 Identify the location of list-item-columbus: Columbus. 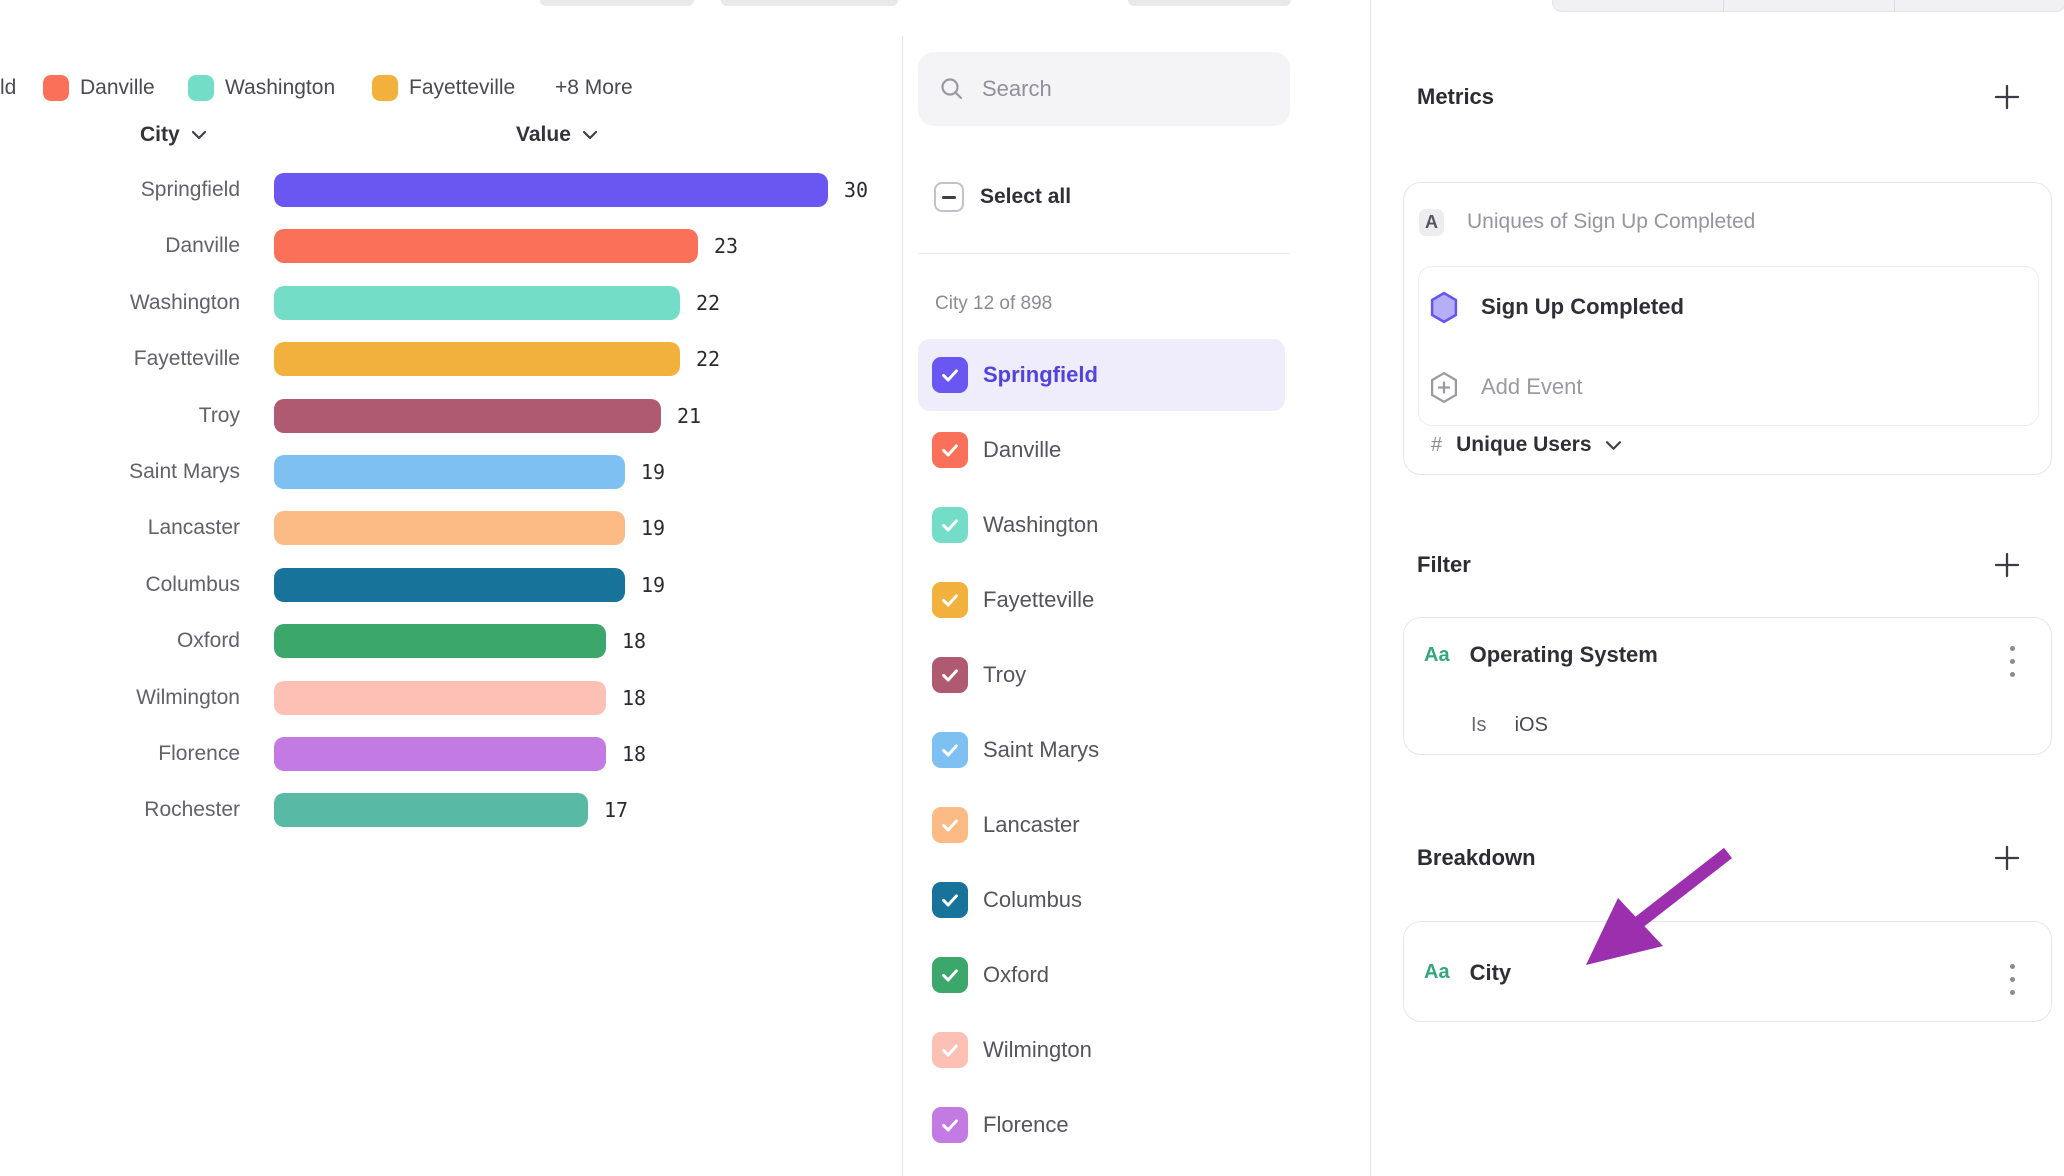
(1101, 900).